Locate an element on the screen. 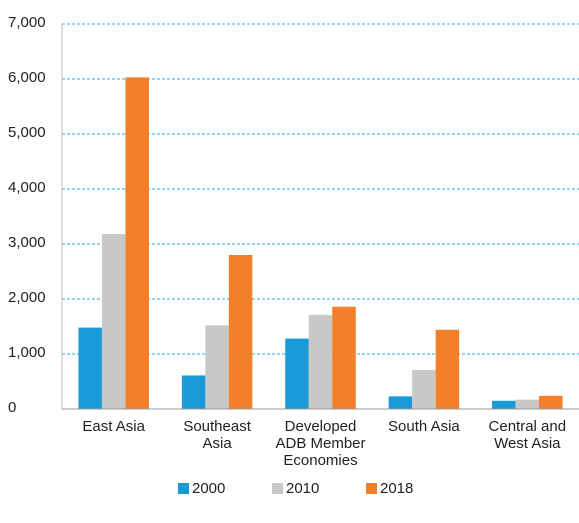  legend-label: 2018 is located at coordinates (396, 488).